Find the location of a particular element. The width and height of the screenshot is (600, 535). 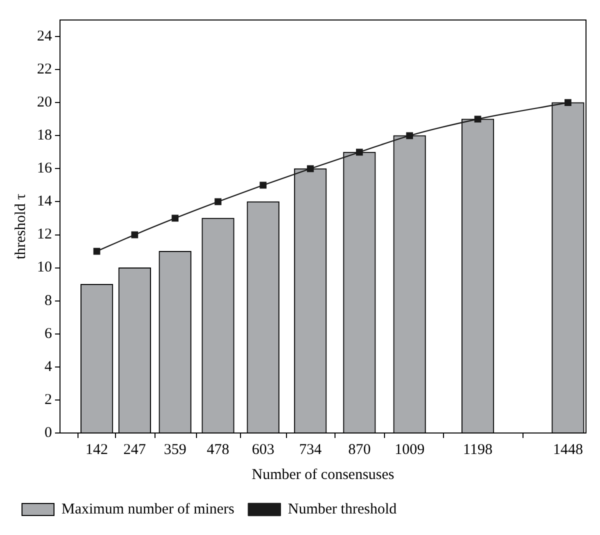

legend-label: Maximum number of miners is located at coordinates (148, 509).